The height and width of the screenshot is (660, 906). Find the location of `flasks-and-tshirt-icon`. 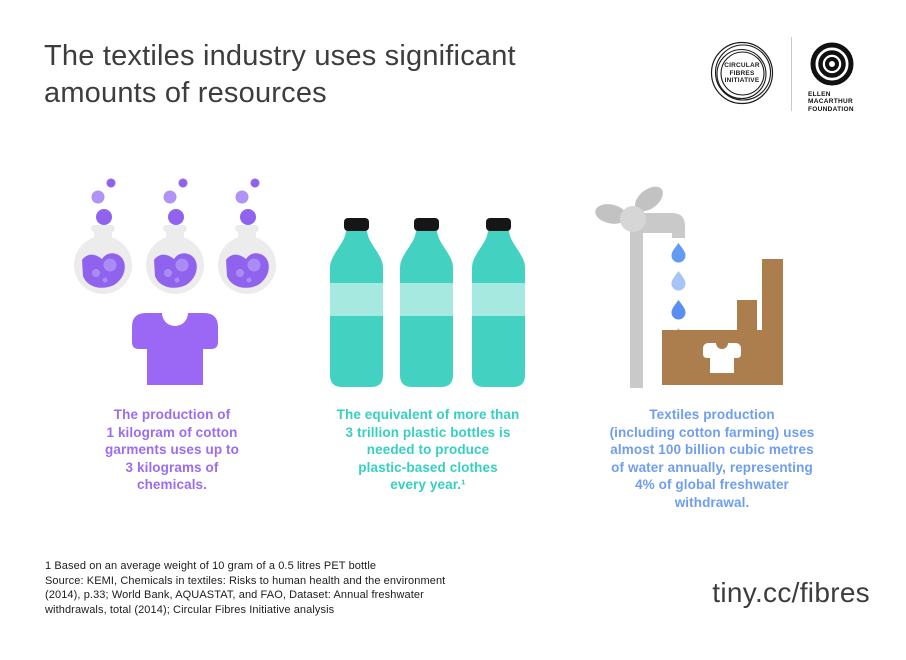

flasks-and-tshirt-icon is located at coordinates (175, 281).